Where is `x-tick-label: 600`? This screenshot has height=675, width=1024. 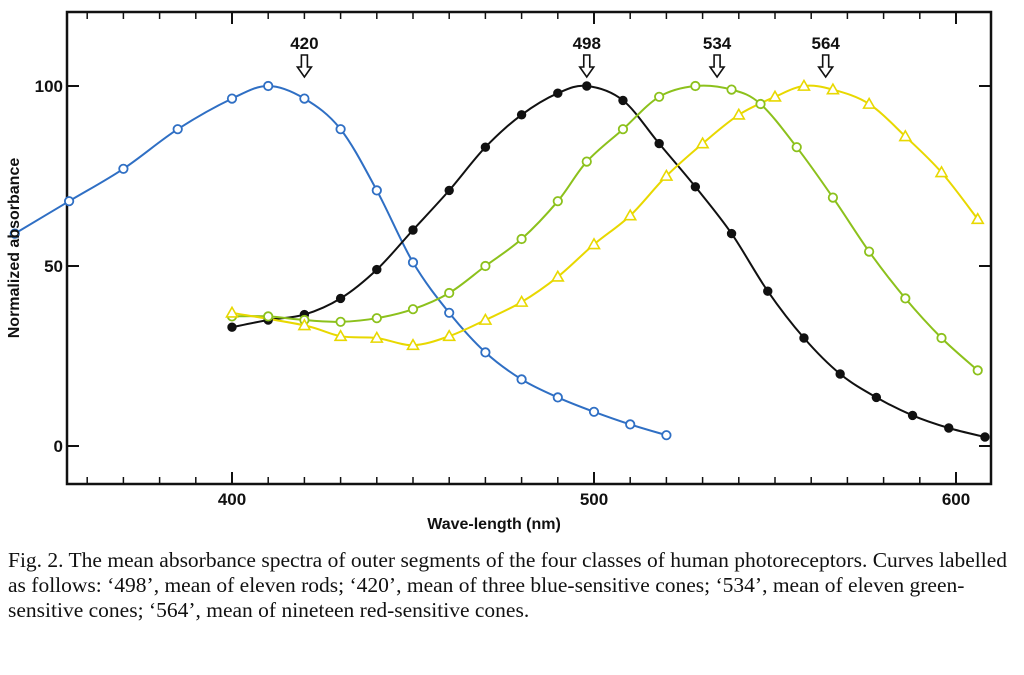 x-tick-label: 600 is located at coordinates (956, 499).